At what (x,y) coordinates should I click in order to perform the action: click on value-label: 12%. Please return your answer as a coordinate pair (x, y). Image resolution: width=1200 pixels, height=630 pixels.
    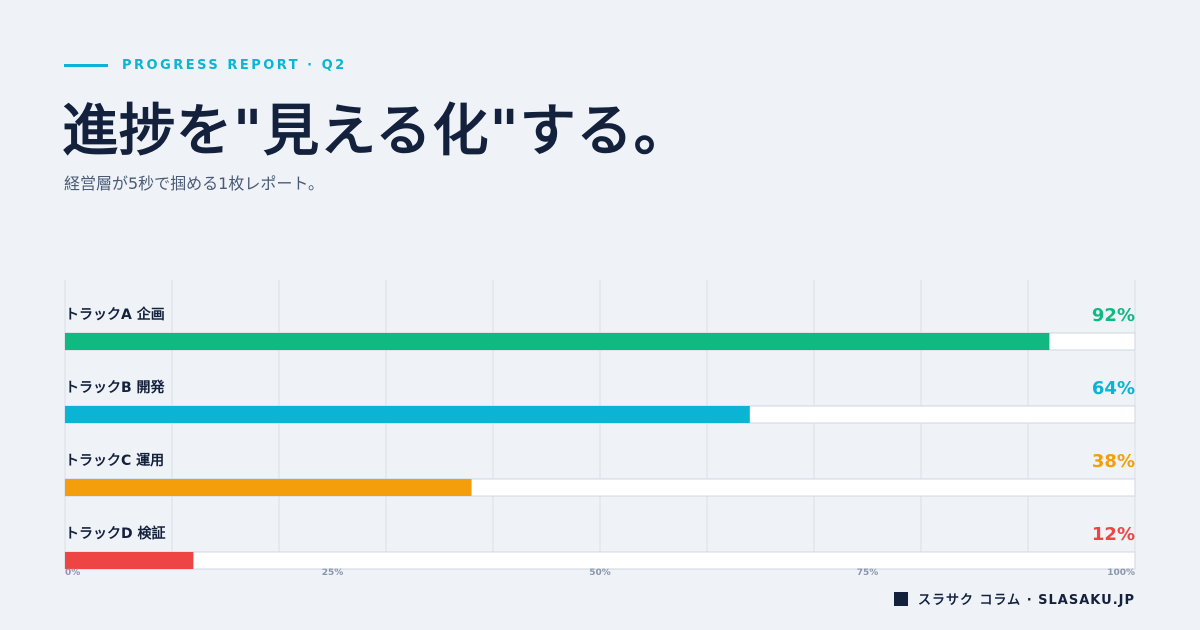
    Looking at the image, I should click on (1113, 534).